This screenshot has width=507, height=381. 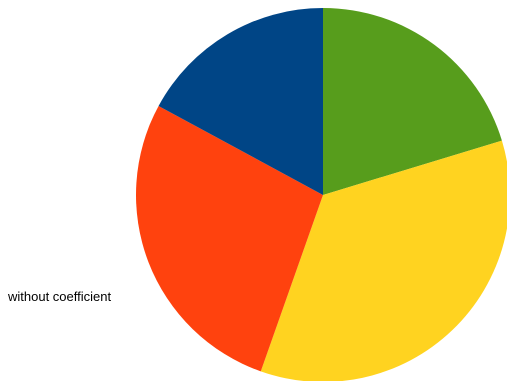 What do you see at coordinates (60, 296) in the screenshot?
I see `series-label: without coefficient` at bounding box center [60, 296].